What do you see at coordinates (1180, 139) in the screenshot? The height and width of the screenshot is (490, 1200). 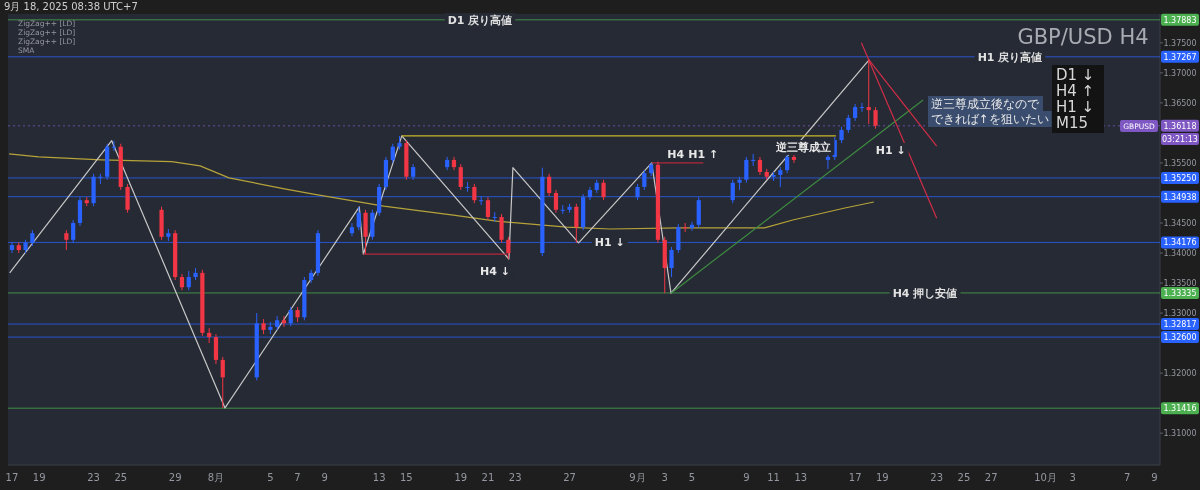 I see `text: 03:21:13` at bounding box center [1180, 139].